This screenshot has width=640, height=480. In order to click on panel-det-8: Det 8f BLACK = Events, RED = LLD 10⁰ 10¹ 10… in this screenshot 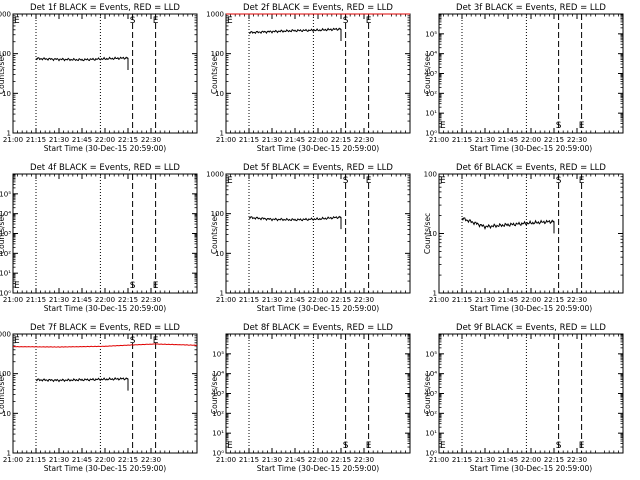, I will do `click(310, 398)`.